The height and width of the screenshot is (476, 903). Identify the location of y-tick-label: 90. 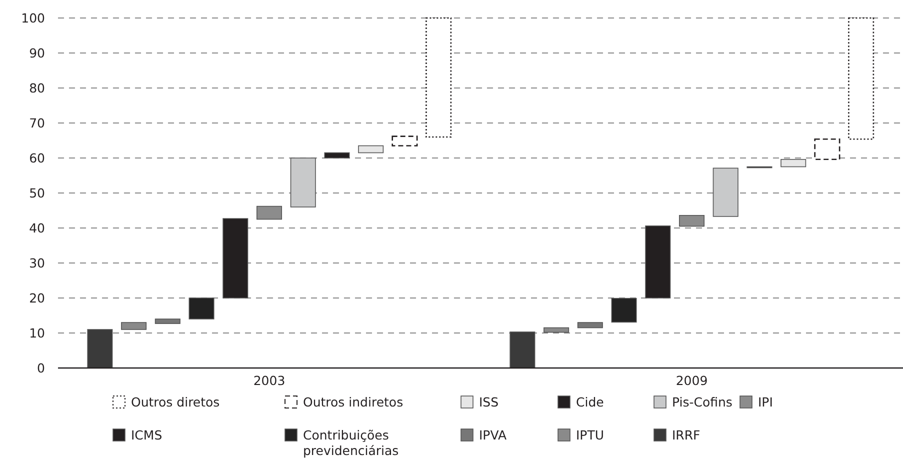
(37, 52).